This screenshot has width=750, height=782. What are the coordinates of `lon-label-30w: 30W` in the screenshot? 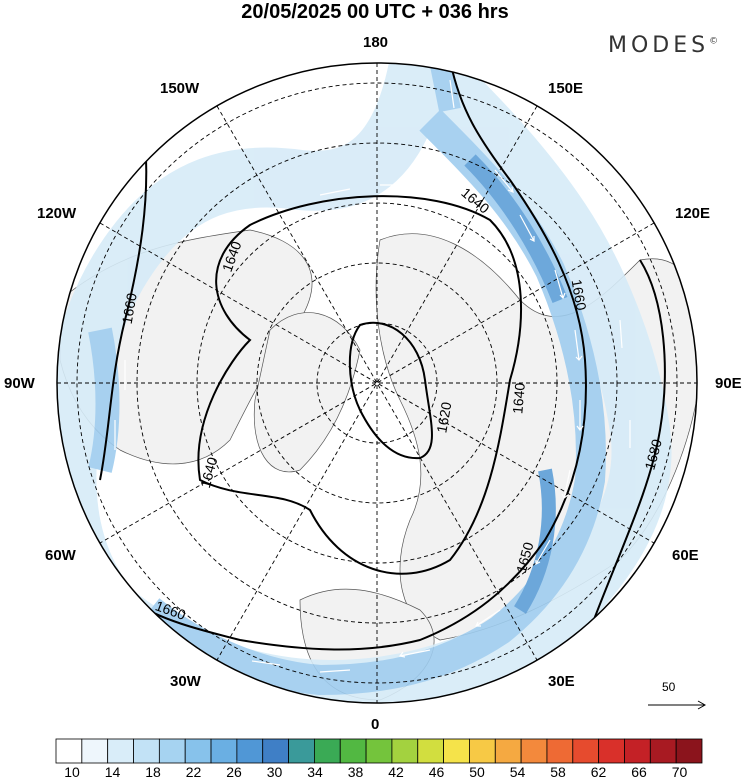 It's located at (185, 681).